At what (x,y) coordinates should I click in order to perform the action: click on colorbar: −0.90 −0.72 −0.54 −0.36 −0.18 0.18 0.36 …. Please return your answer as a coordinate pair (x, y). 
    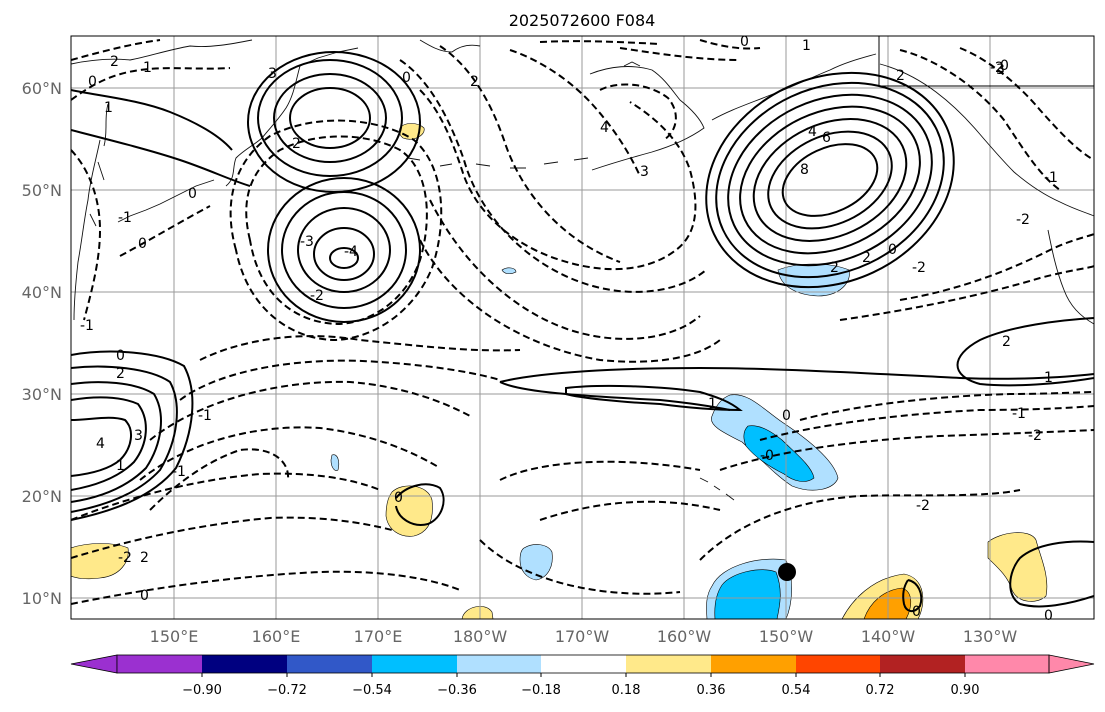
    Looking at the image, I should click on (582, 676).